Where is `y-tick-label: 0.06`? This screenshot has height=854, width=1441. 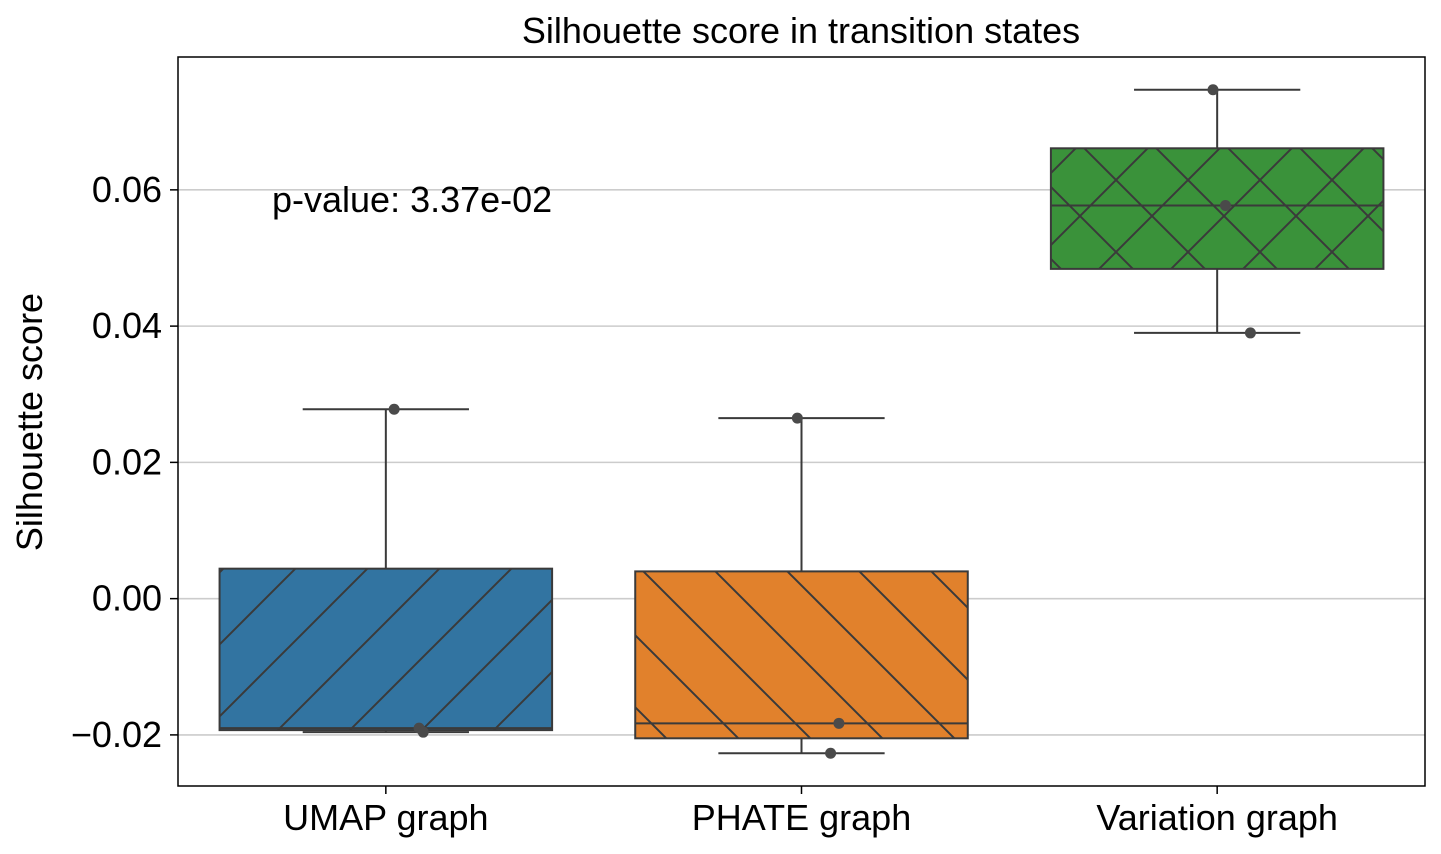
y-tick-label: 0.06 is located at coordinates (127, 189).